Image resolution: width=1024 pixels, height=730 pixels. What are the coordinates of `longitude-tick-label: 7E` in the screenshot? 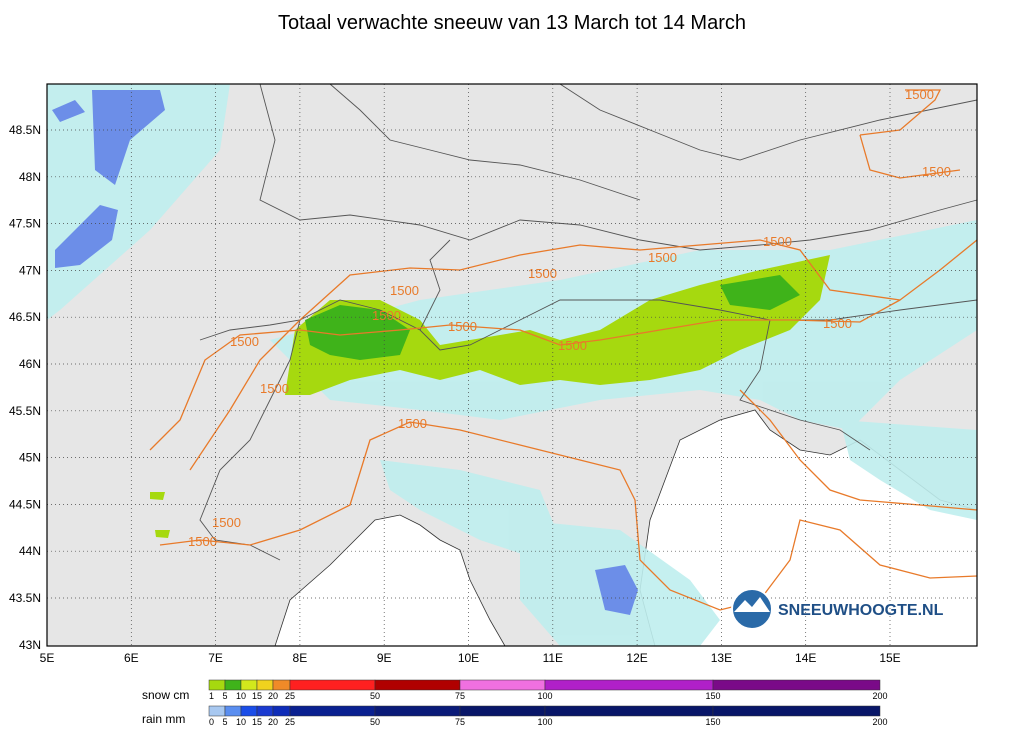 It's located at (215, 658).